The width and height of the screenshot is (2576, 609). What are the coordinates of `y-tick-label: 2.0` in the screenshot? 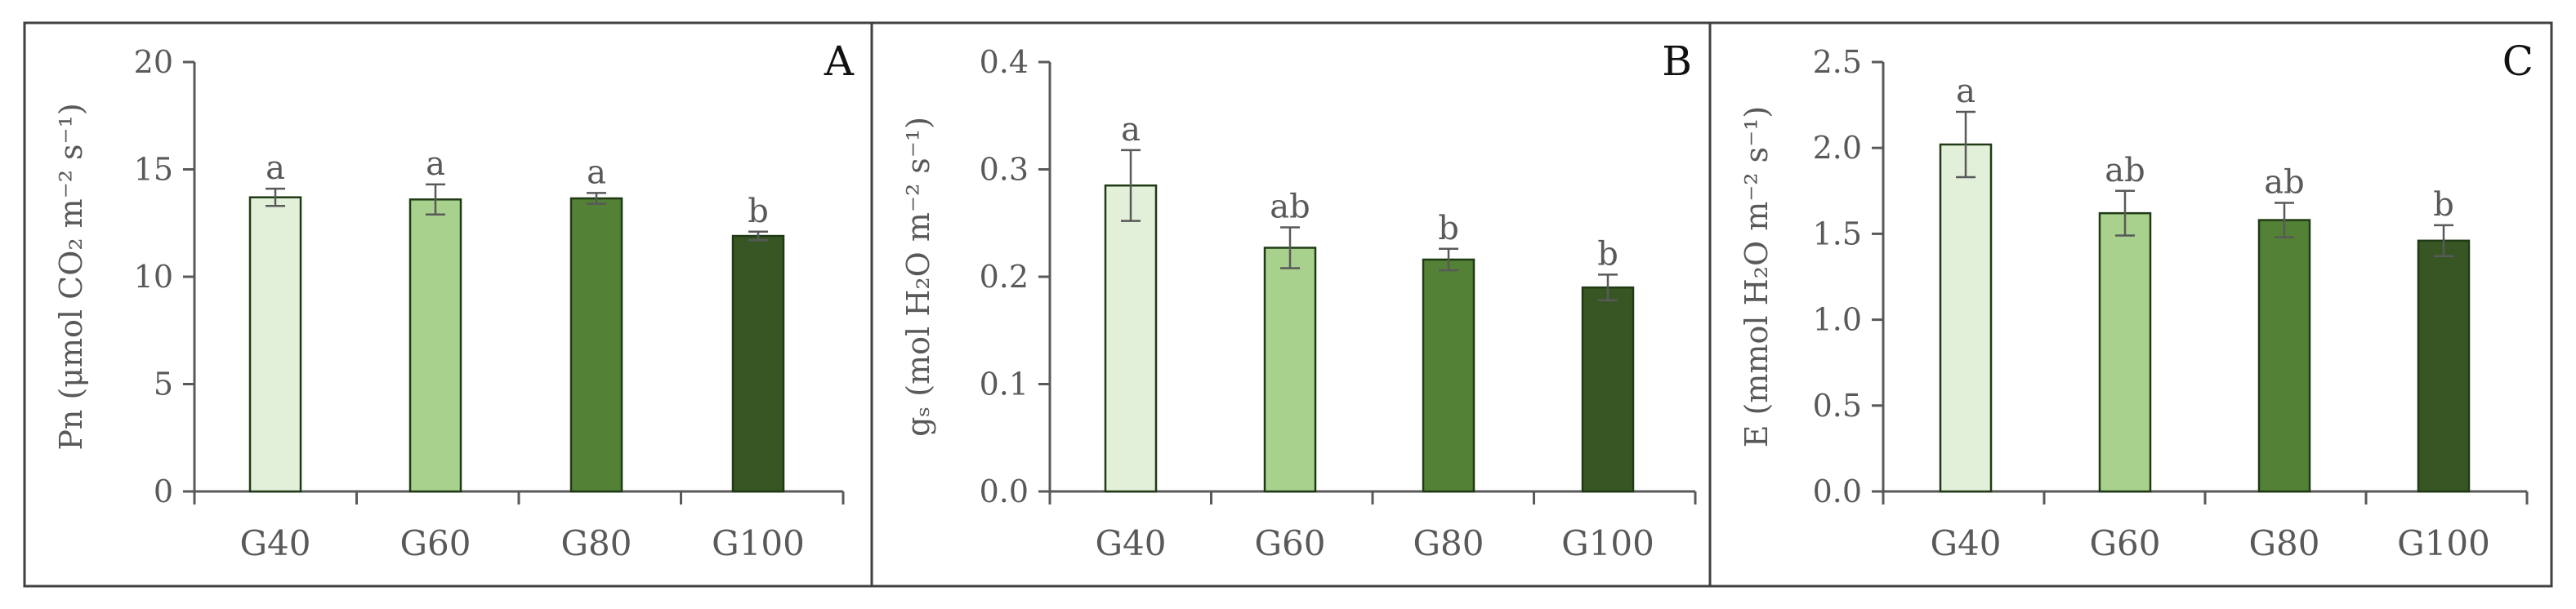 It's located at (1838, 148).